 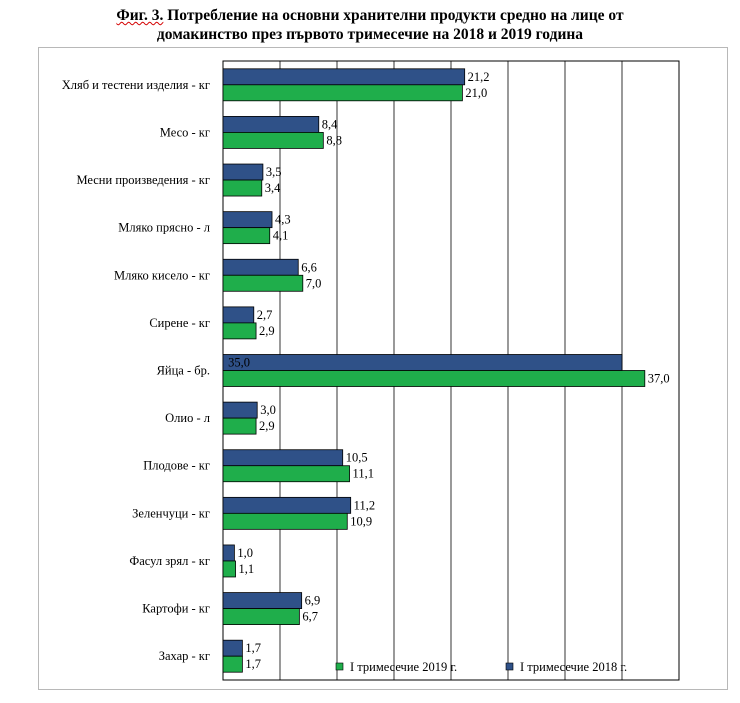 What do you see at coordinates (363, 474) in the screenshot?
I see `data-label-2019: 11,1` at bounding box center [363, 474].